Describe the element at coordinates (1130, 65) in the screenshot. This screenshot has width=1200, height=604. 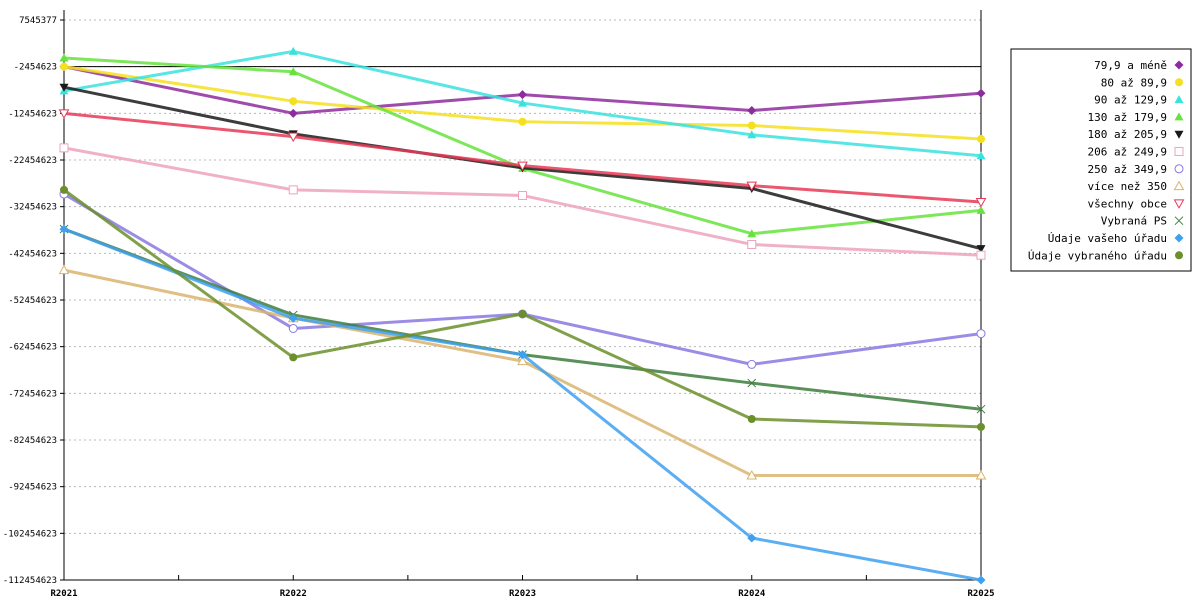
I see `legend-label: 79,9 a méně` at that location.